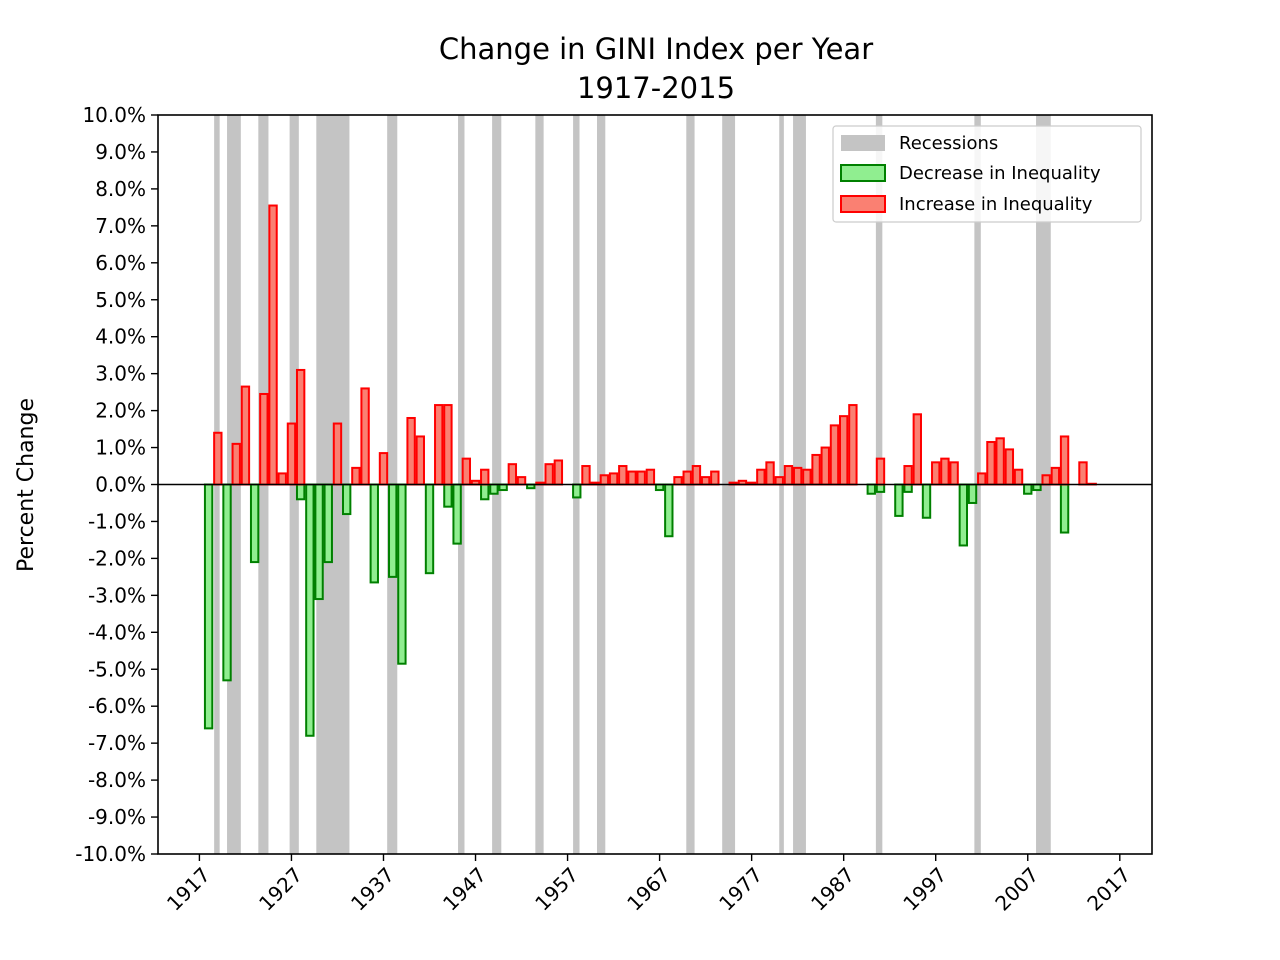 Image resolution: width=1280 pixels, height=960 pixels. What do you see at coordinates (383, 469) in the screenshot?
I see `increase-bar-1937` at bounding box center [383, 469].